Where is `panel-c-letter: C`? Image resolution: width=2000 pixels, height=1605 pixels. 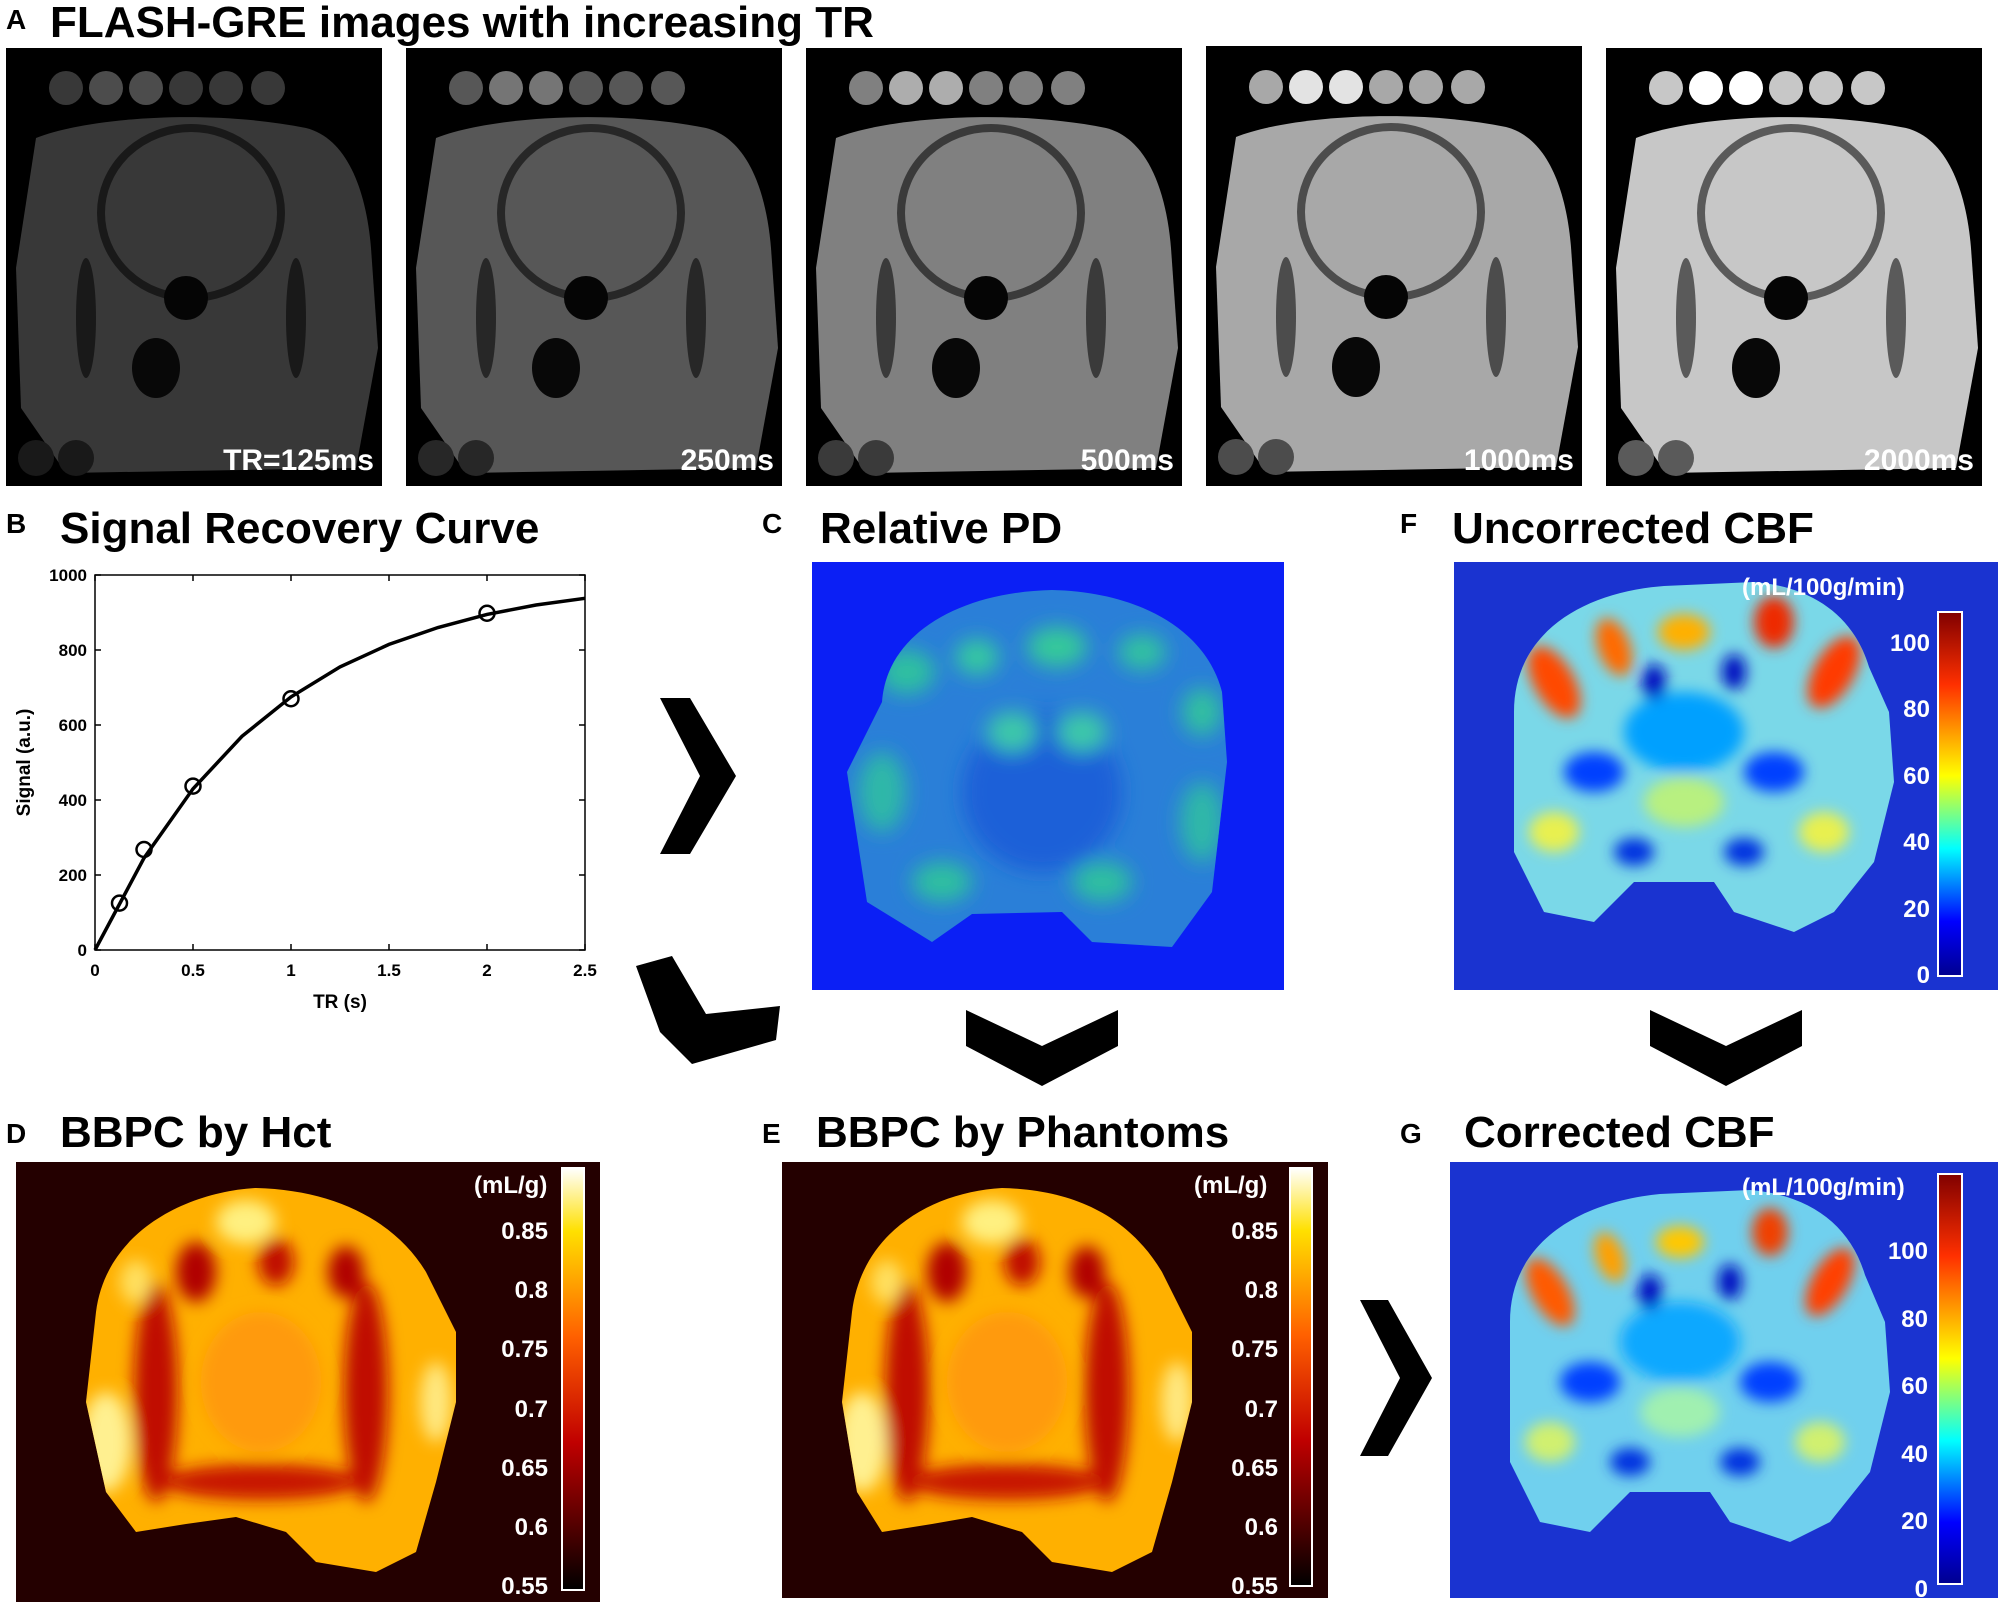 panel-c-letter: C is located at coordinates (772, 523).